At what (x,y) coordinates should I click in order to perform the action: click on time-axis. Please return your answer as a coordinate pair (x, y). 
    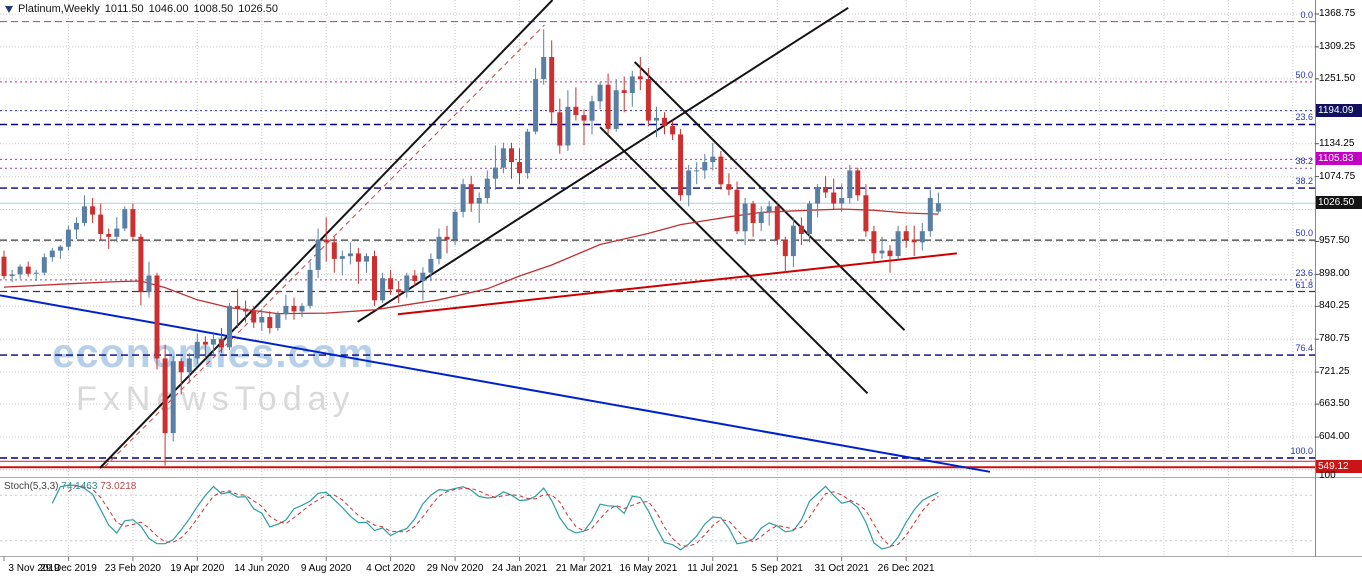
    Looking at the image, I should click on (681, 570).